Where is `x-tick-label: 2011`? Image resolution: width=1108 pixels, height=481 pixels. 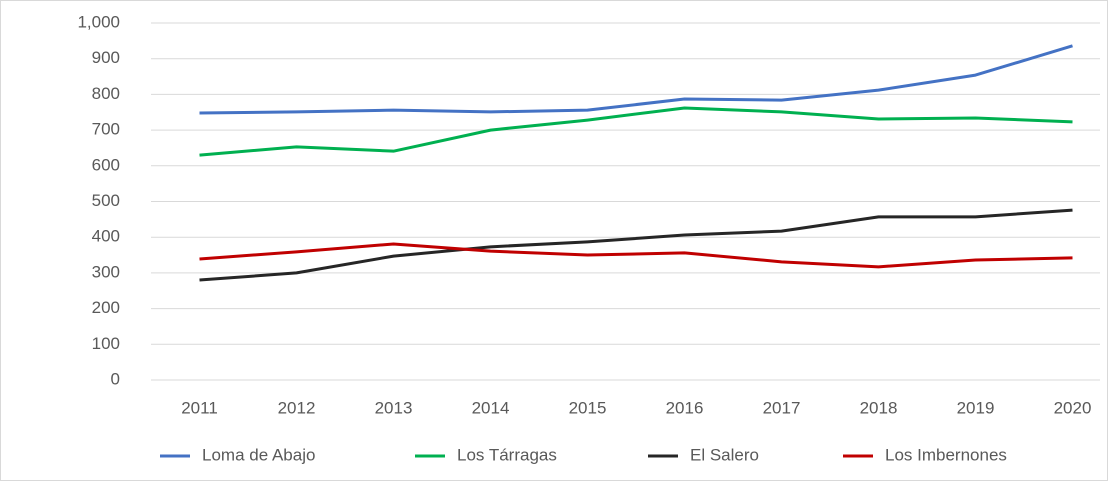 x-tick-label: 2011 is located at coordinates (199, 407).